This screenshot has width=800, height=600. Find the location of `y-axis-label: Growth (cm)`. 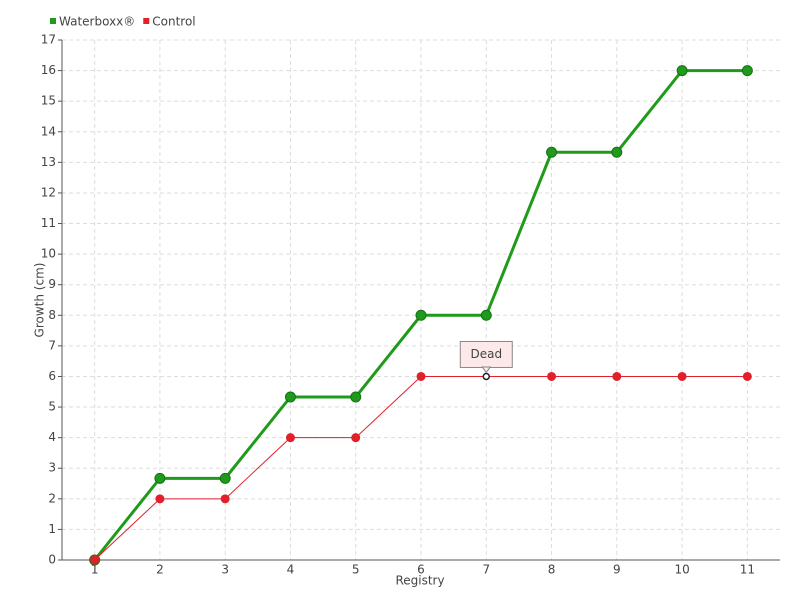

y-axis-label: Growth (cm) is located at coordinates (40, 300).